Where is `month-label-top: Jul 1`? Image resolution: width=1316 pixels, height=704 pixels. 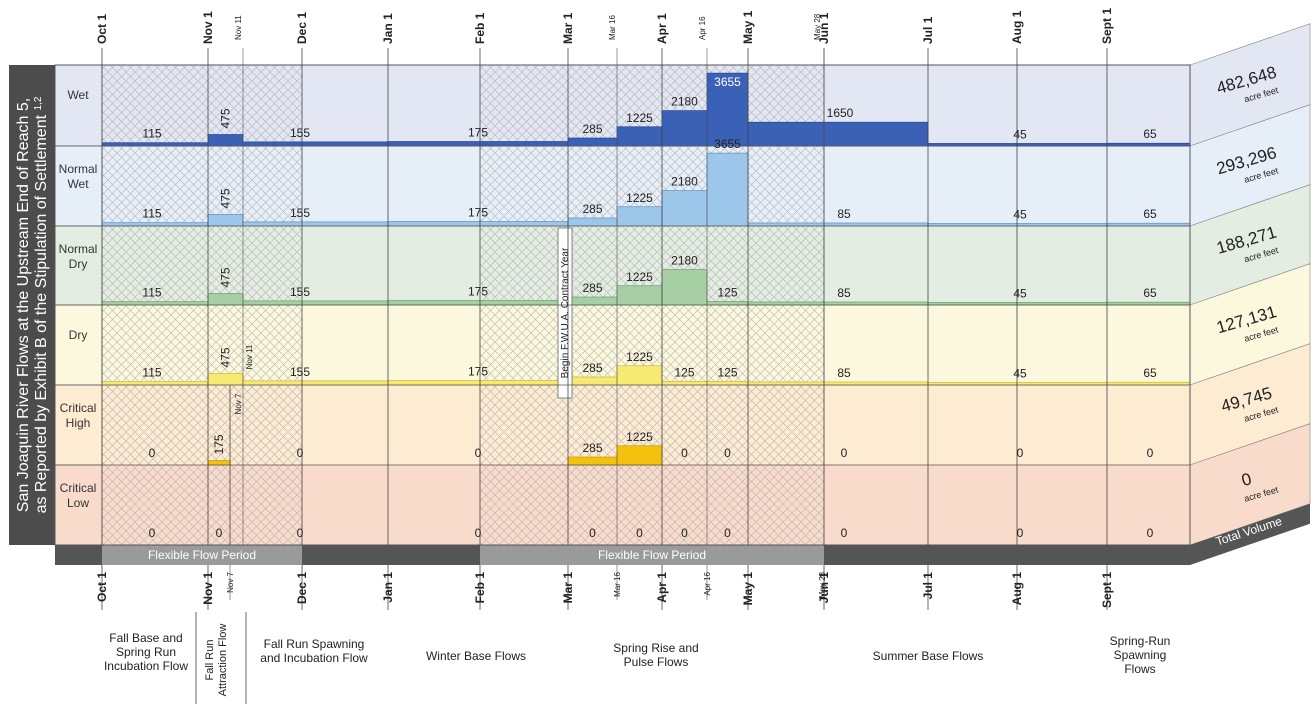
month-label-top: Jul 1 is located at coordinates (928, 30).